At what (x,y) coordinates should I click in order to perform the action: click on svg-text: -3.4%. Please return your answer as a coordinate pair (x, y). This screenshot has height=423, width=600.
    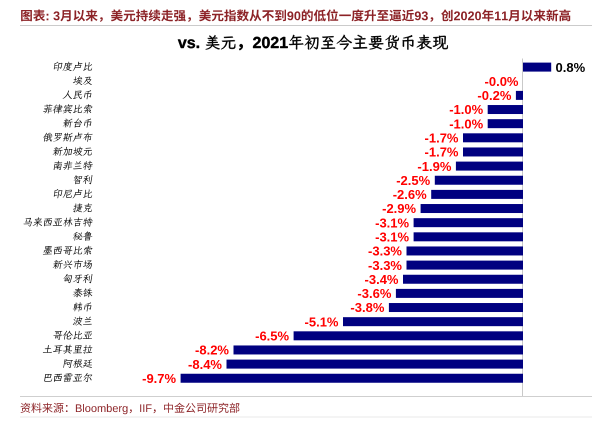
    Looking at the image, I should click on (382, 279).